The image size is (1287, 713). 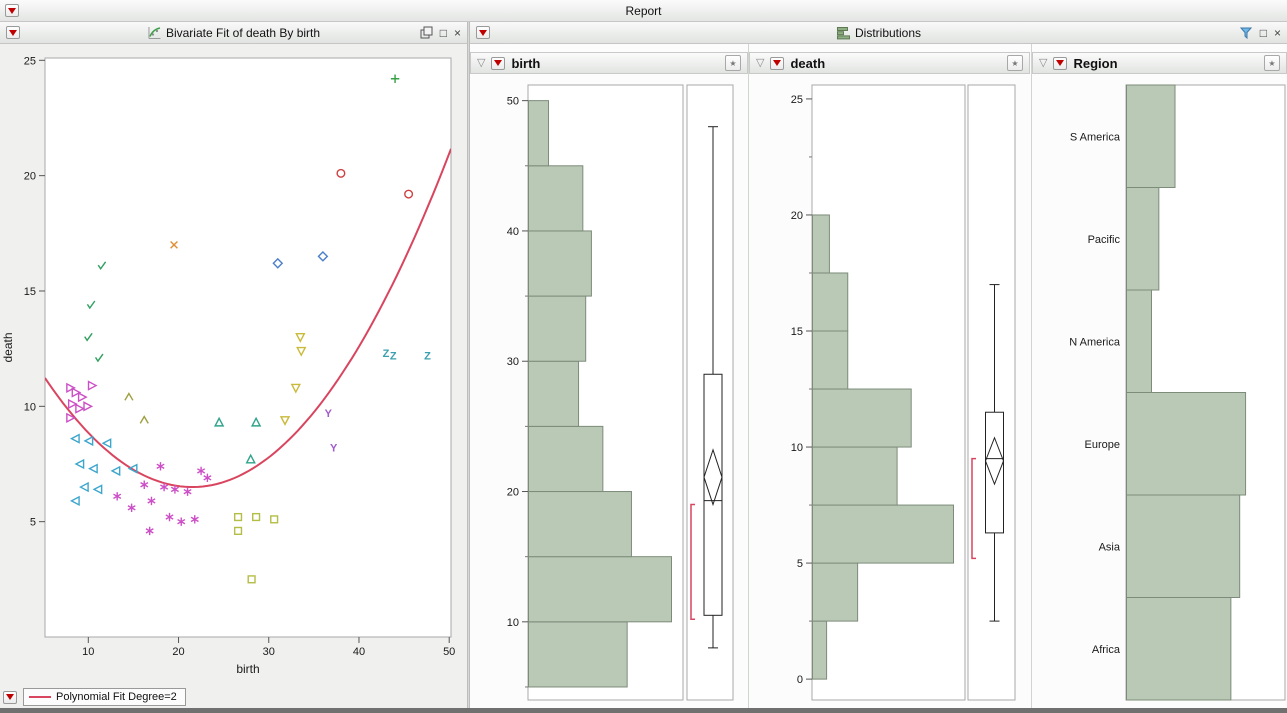 I want to click on region-bookmark-button: ★, so click(x=1272, y=63).